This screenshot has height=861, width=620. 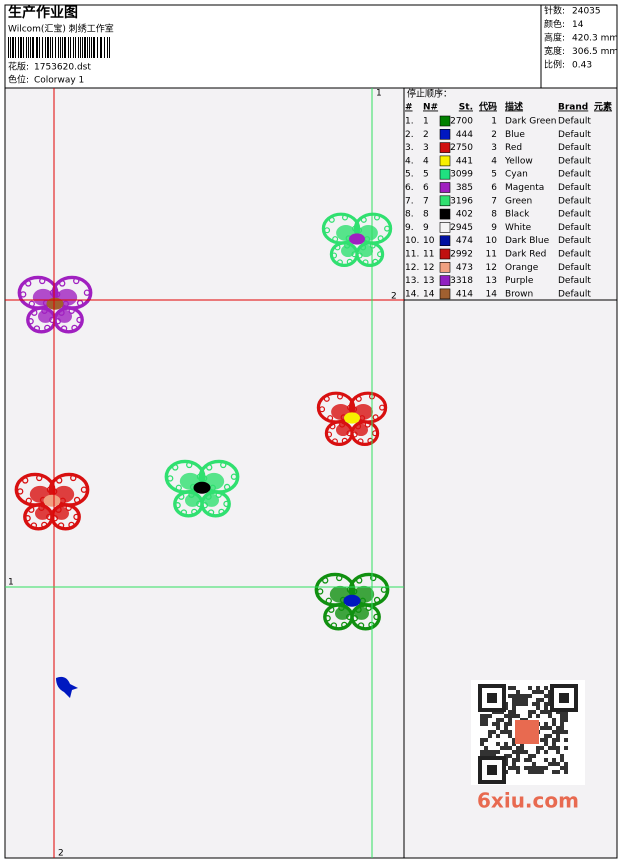 I want to click on colorway-label: 色位:, so click(x=18, y=80).